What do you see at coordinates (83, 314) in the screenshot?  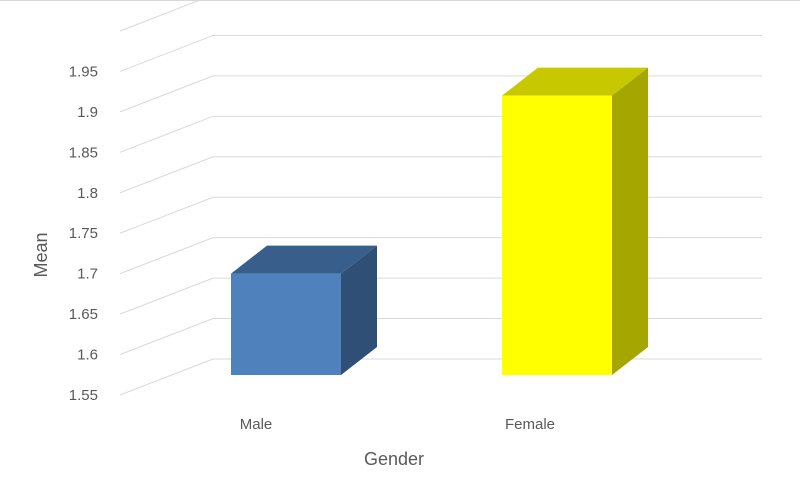 I see `y-tick-label: 1.65` at bounding box center [83, 314].